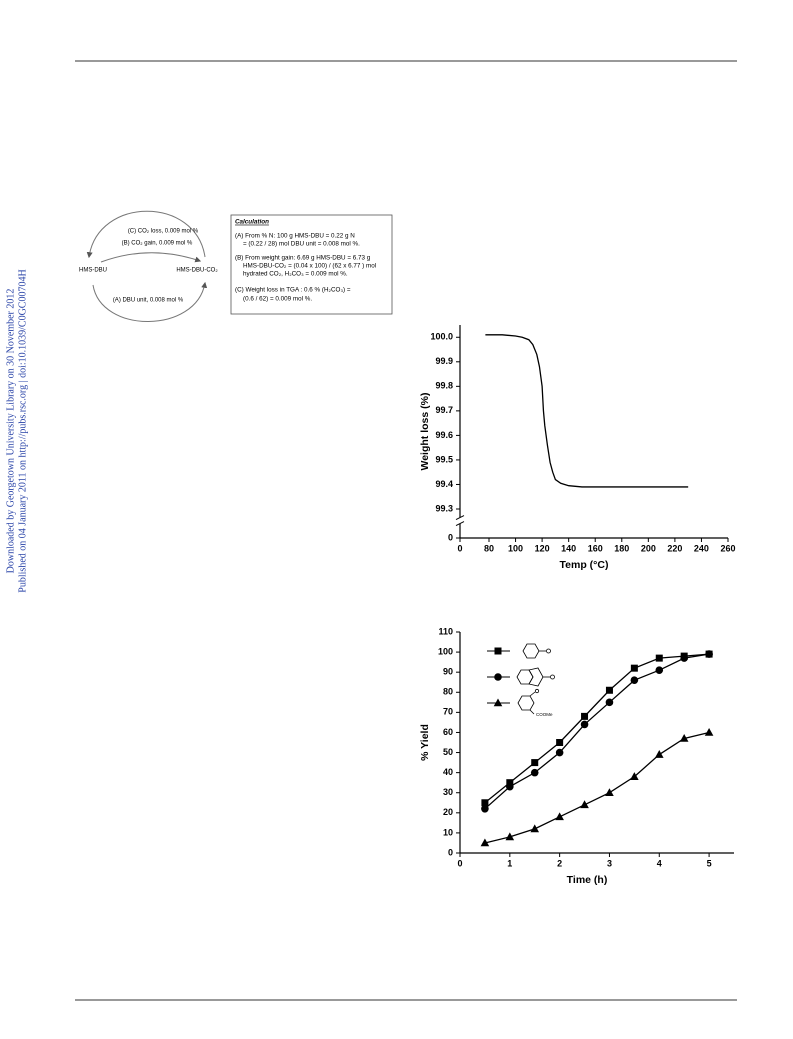 The height and width of the screenshot is (1039, 793). Describe the element at coordinates (542, 548) in the screenshot. I see `x-tick-label: 120` at that location.